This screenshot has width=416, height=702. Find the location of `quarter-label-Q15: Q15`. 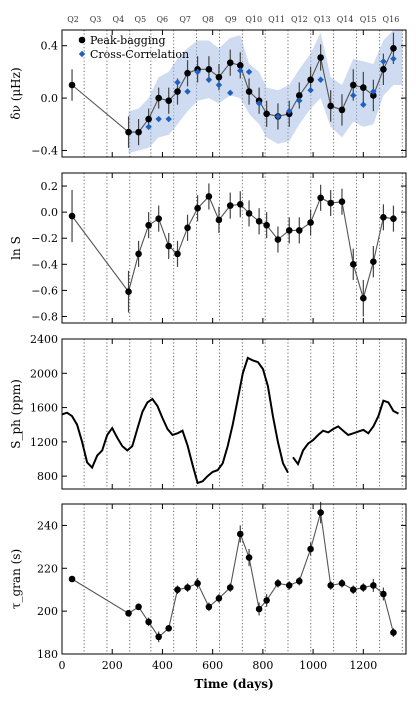

quarter-label-Q15: Q15 is located at coordinates (368, 19).